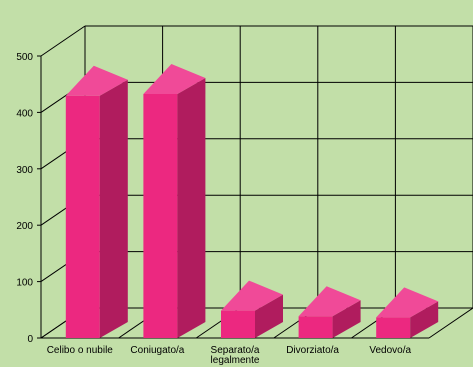  What do you see at coordinates (157, 350) in the screenshot?
I see `x-category-label-2: Coniugato/a` at bounding box center [157, 350].